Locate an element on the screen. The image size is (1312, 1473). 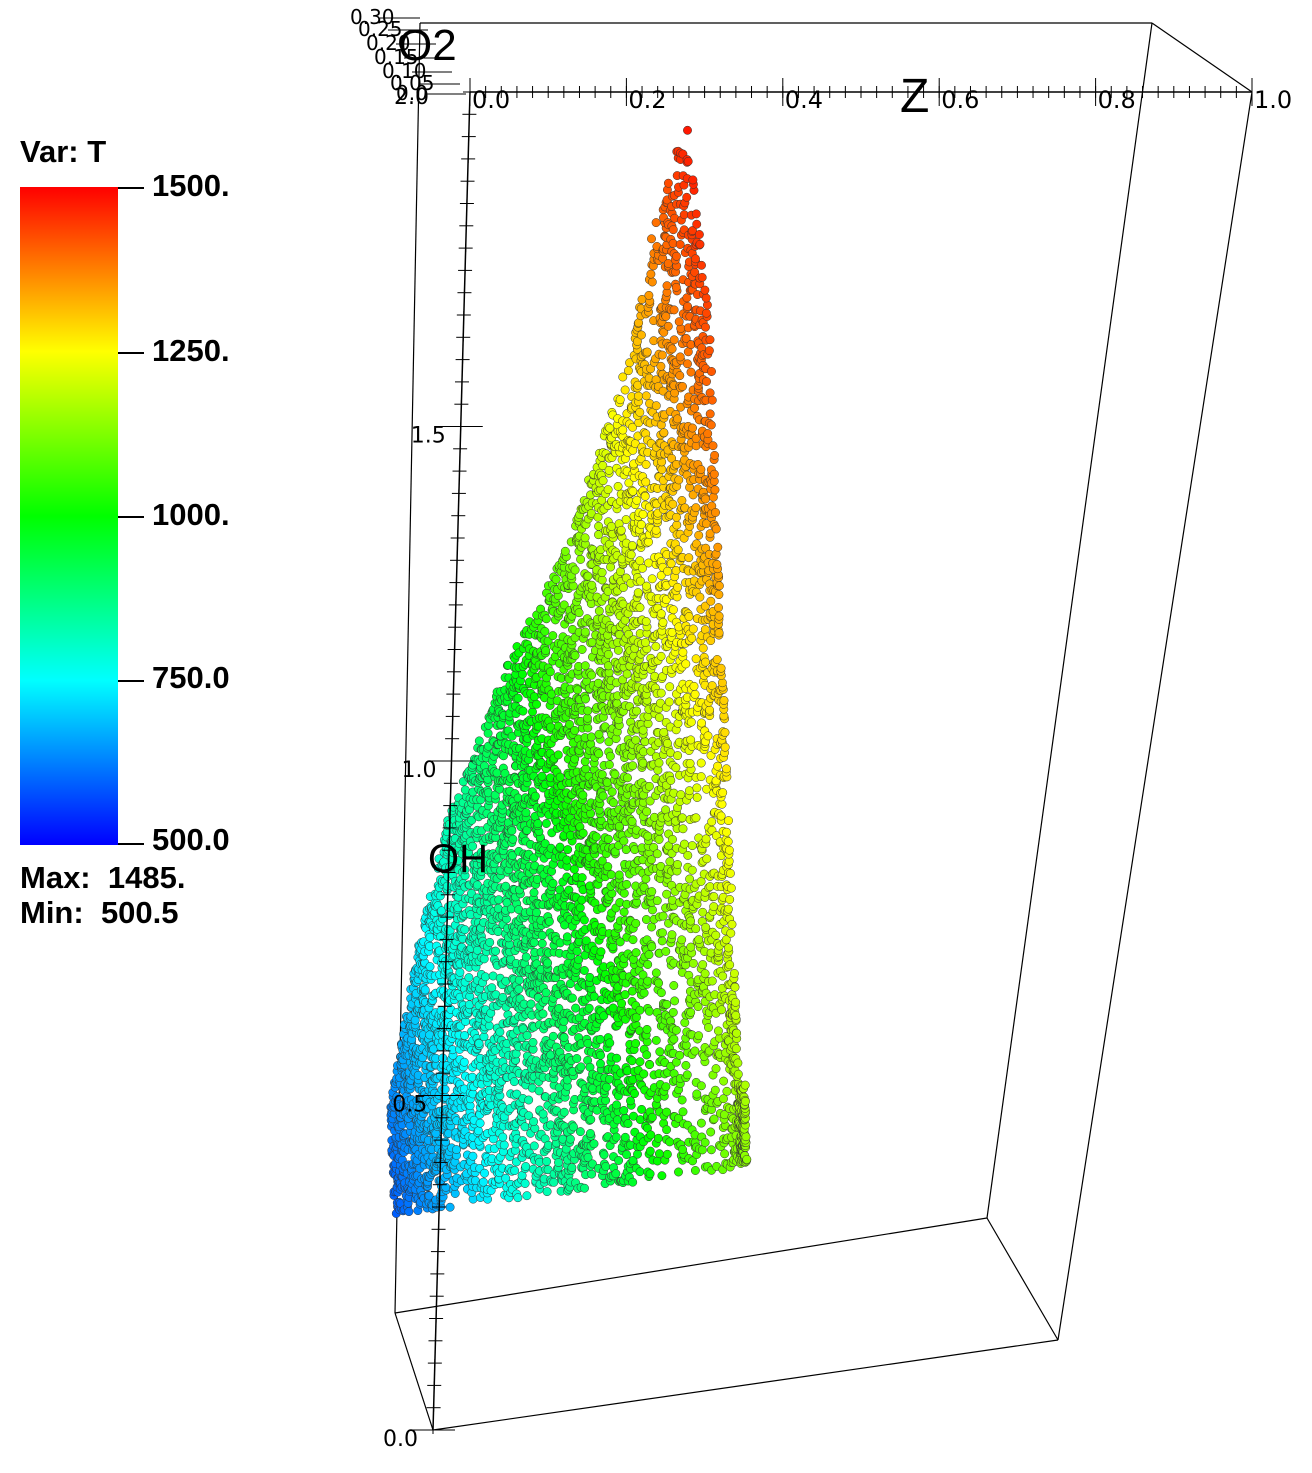
colorbar-label: 500.0 is located at coordinates (191, 839).